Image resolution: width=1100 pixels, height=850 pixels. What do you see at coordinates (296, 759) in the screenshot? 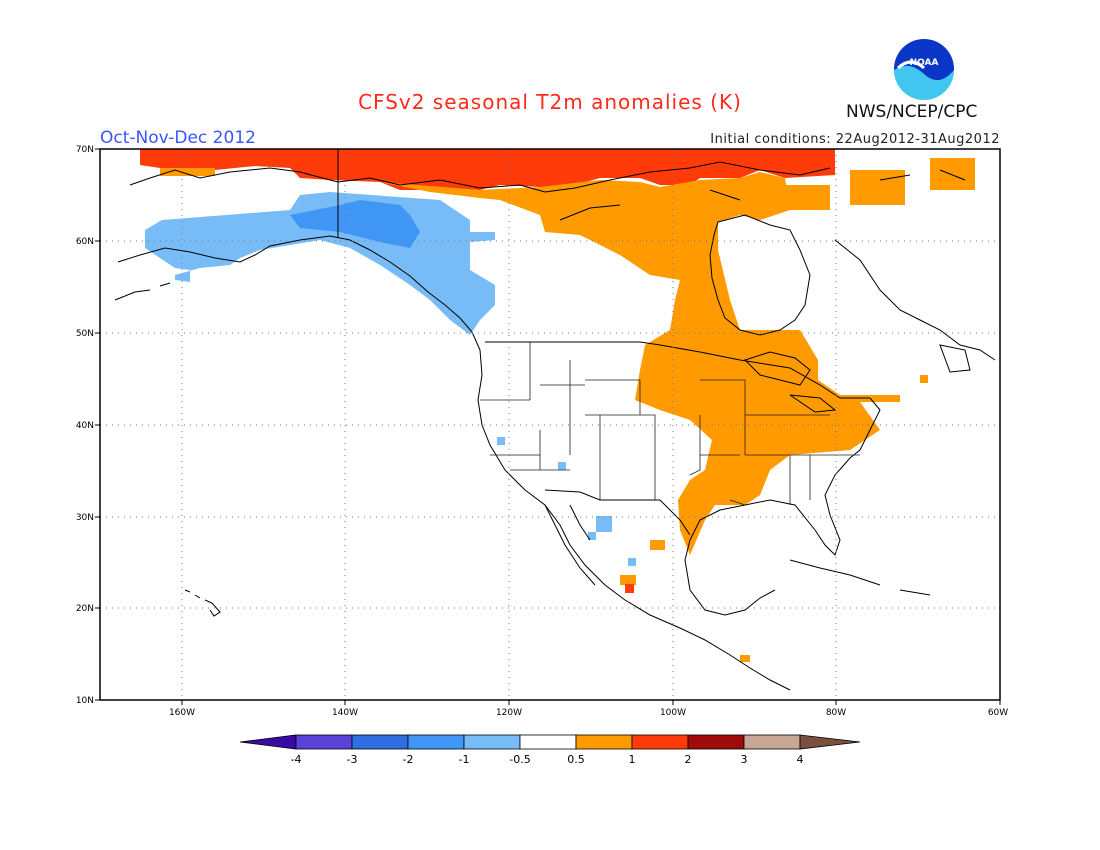
I see `legend-label: -4` at bounding box center [296, 759].